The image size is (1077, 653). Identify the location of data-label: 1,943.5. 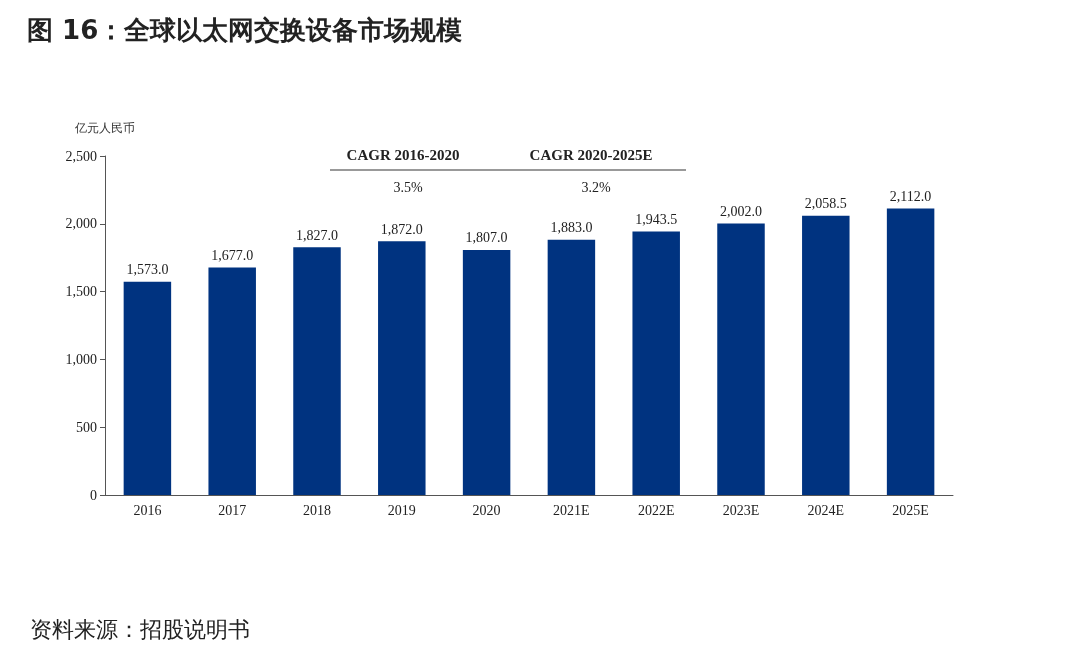
(656, 219).